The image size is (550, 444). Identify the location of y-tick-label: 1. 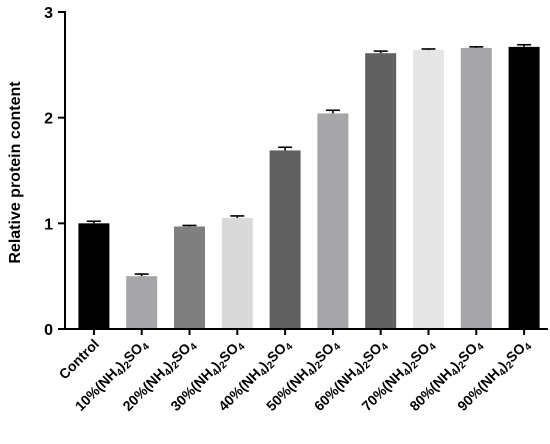
(48, 224).